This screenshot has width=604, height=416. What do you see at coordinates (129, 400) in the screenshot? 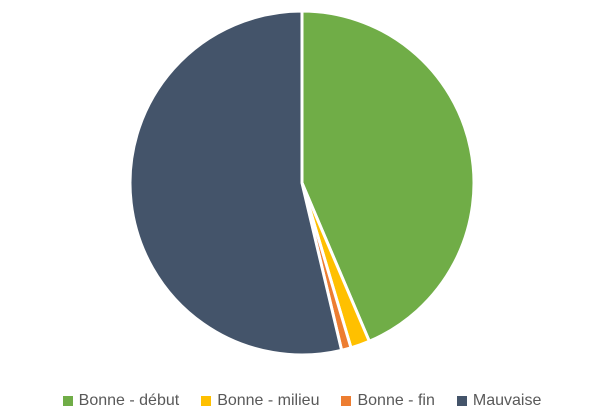
I see `legend-label-bonne-debut: Bonne - début` at bounding box center [129, 400].